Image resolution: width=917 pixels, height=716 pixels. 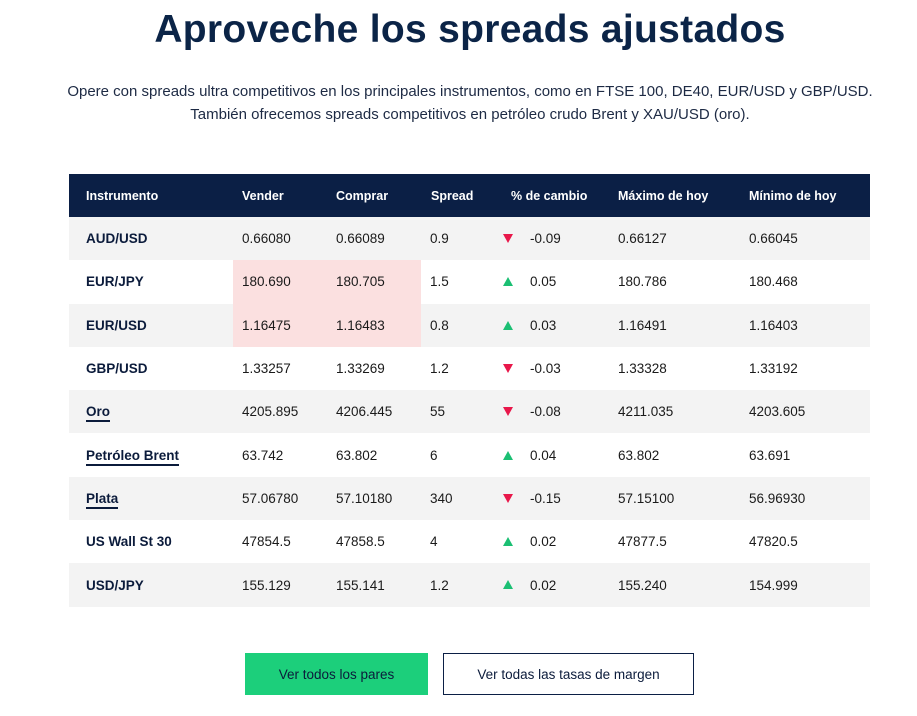 What do you see at coordinates (805, 455) in the screenshot?
I see `low-cell: 63.691` at bounding box center [805, 455].